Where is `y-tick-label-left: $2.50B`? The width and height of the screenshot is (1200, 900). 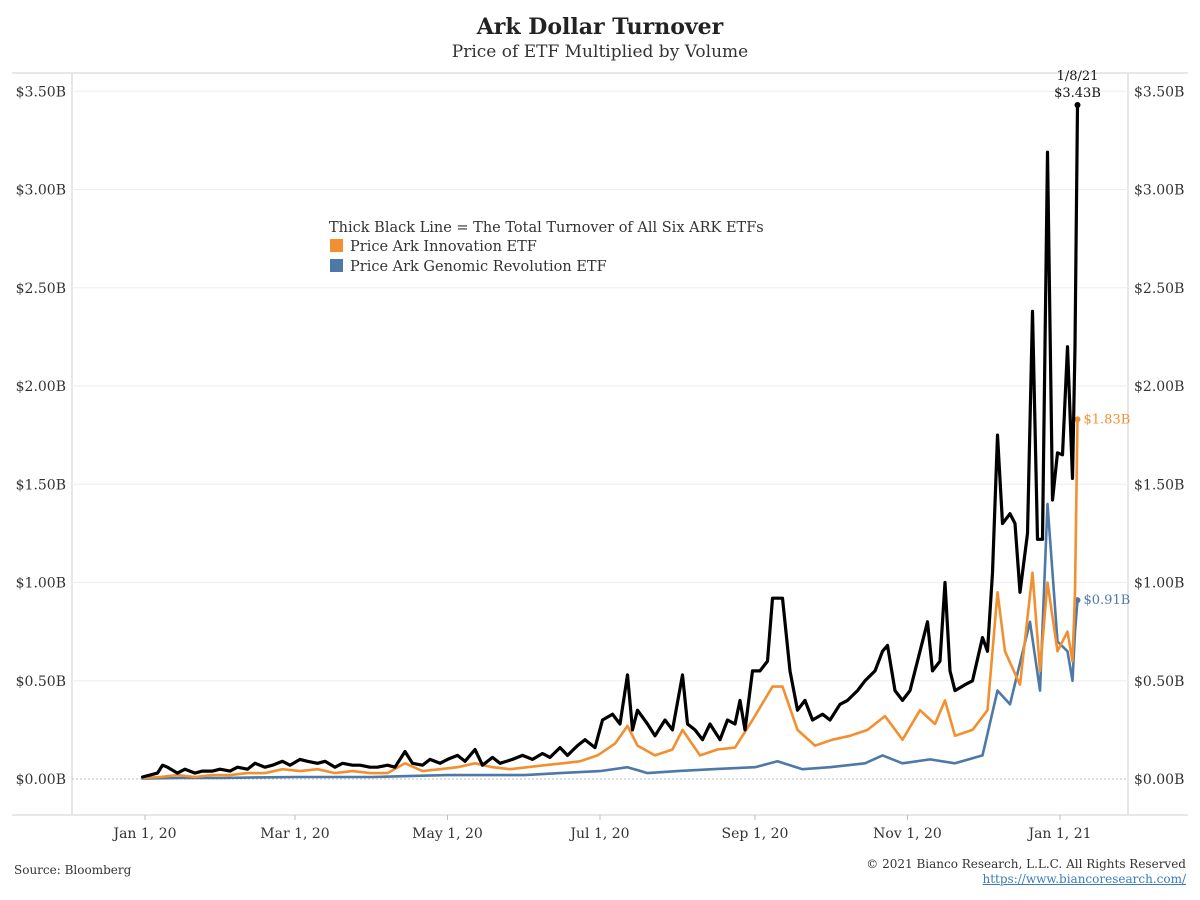 y-tick-label-left: $2.50B is located at coordinates (41, 289).